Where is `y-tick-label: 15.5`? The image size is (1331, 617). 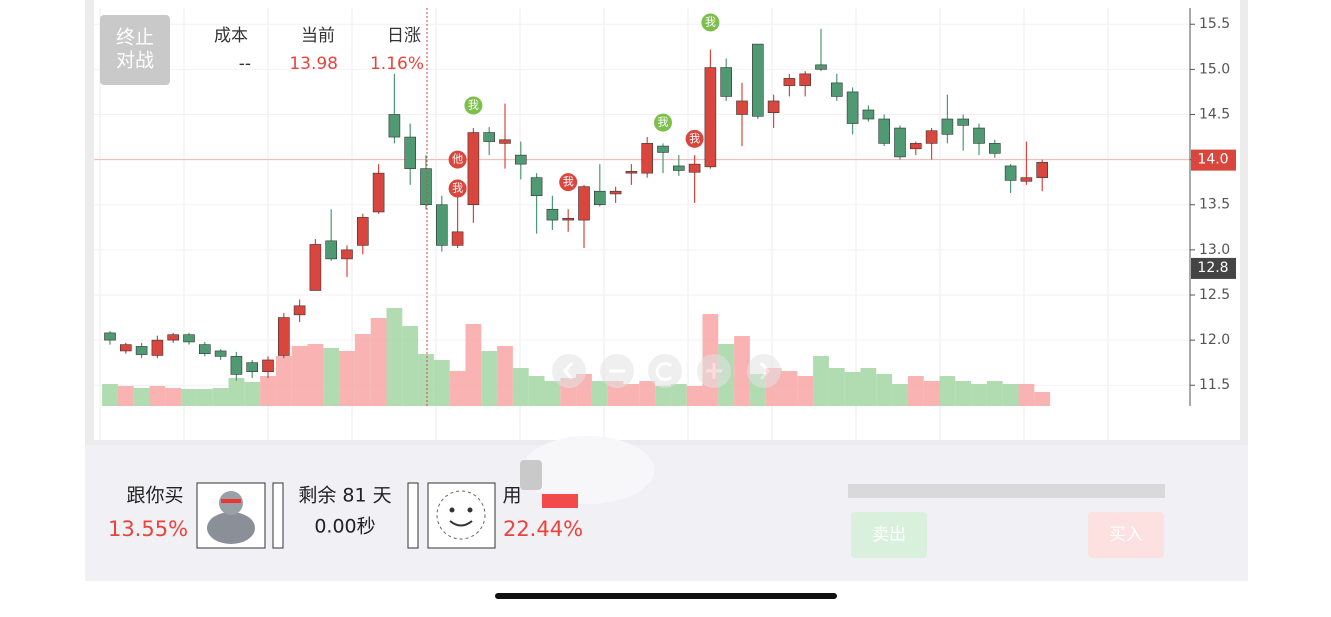 y-tick-label: 15.5 is located at coordinates (1214, 24).